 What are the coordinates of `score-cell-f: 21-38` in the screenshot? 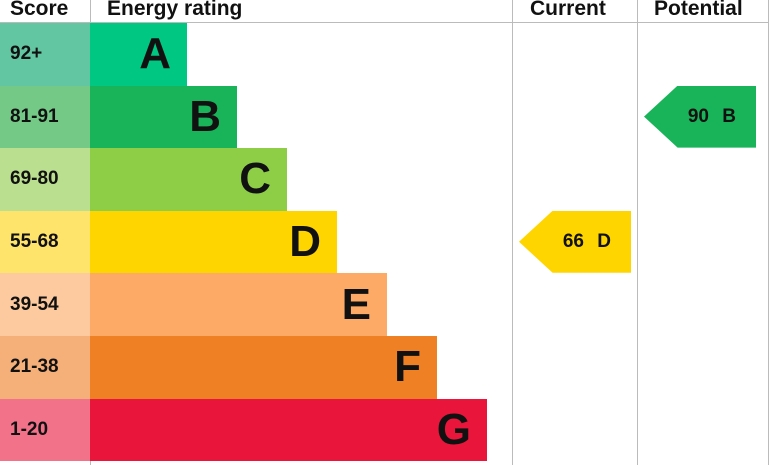 It's located at (45, 367).